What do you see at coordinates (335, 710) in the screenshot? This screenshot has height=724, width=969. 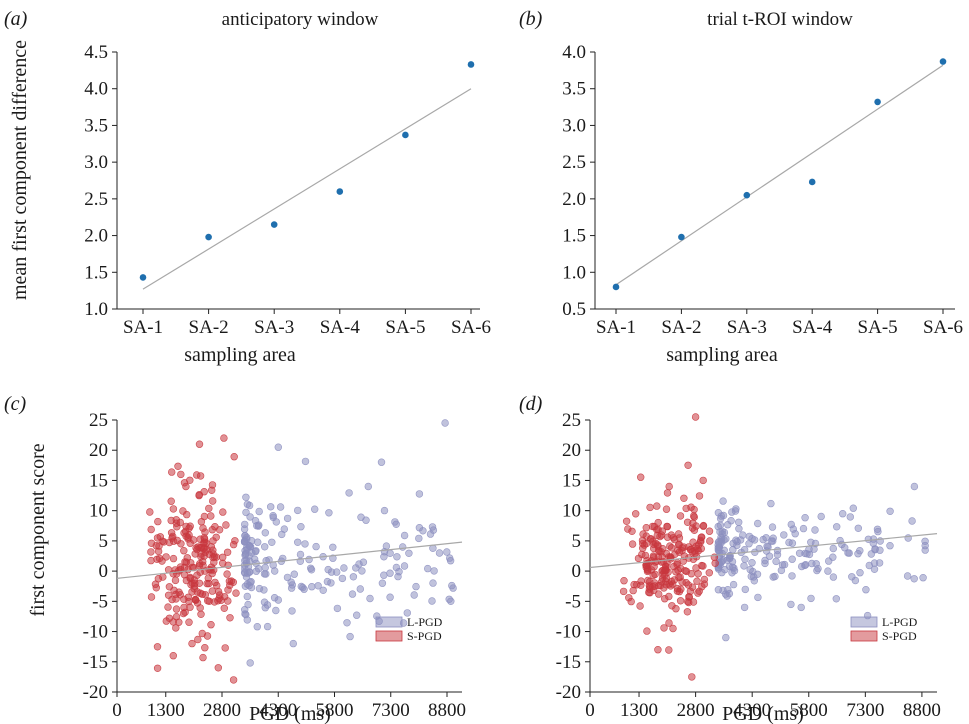 I see `x-tick-label: 5800` at bounding box center [335, 710].